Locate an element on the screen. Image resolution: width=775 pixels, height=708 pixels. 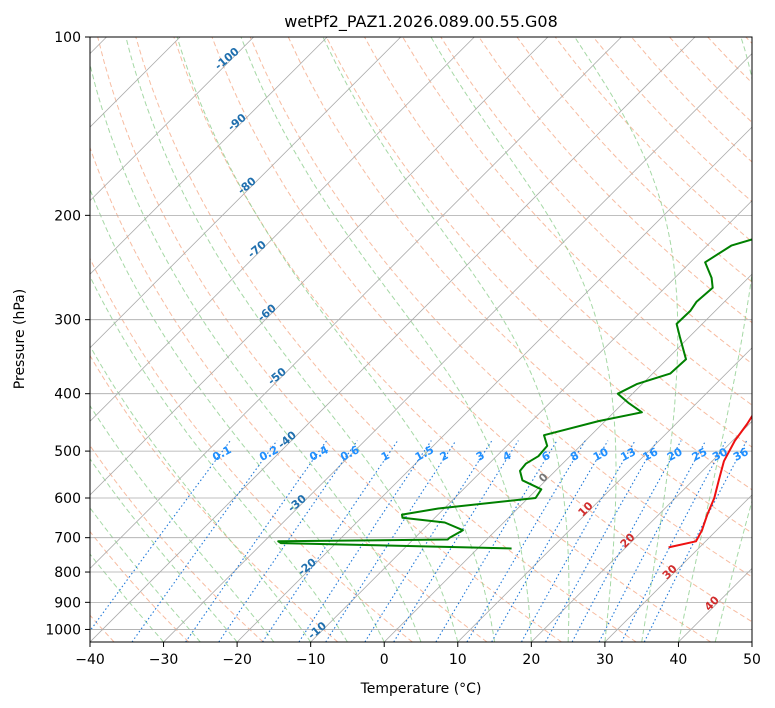
y-tick-label: 900 is located at coordinates (67, 603).